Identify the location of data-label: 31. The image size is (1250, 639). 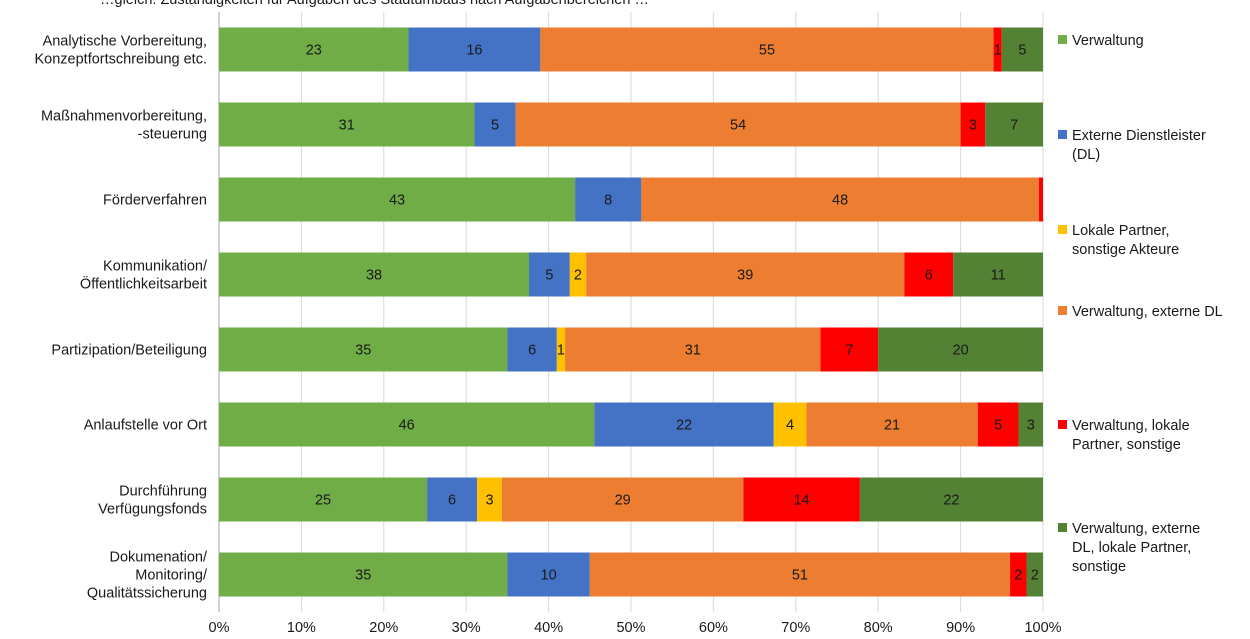
(347, 126).